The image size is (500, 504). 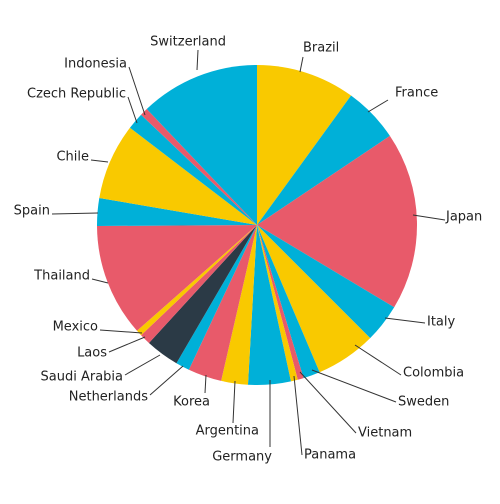 What do you see at coordinates (242, 457) in the screenshot?
I see `slice-label: Germany` at bounding box center [242, 457].